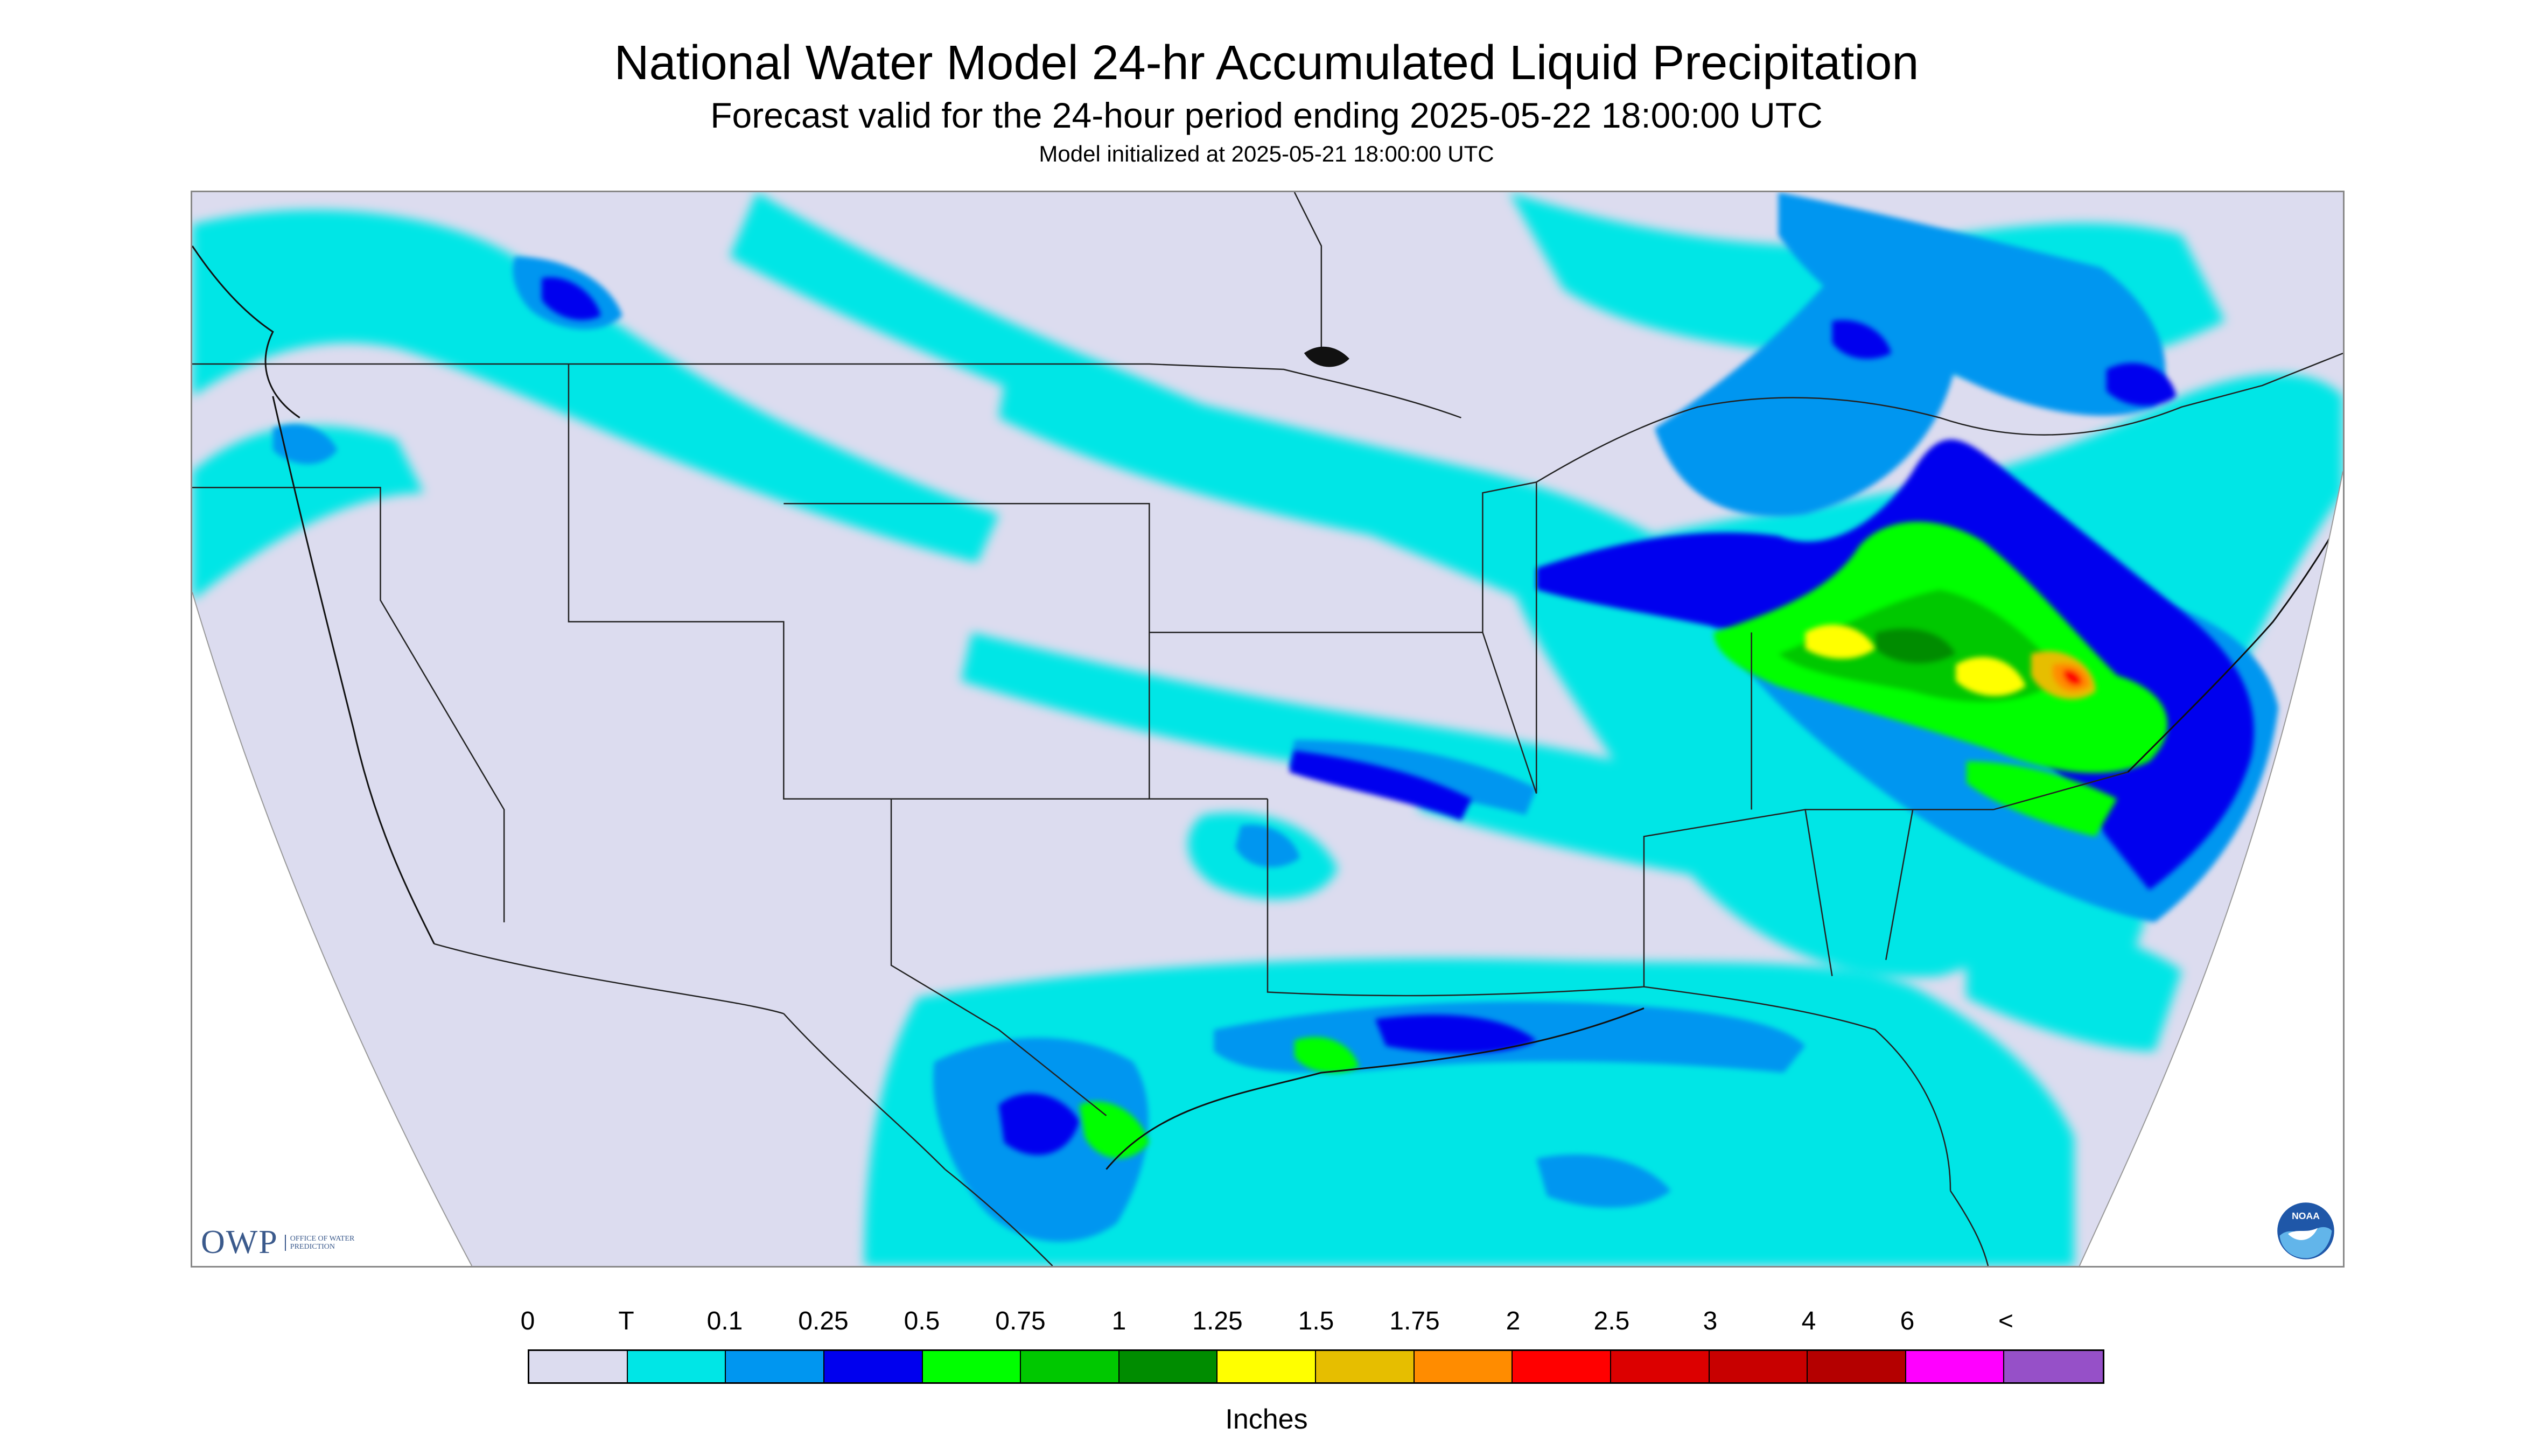 The width and height of the screenshot is (2533, 1456). Describe the element at coordinates (1414, 1321) in the screenshot. I see `legend-tick-label: 1.75` at that location.